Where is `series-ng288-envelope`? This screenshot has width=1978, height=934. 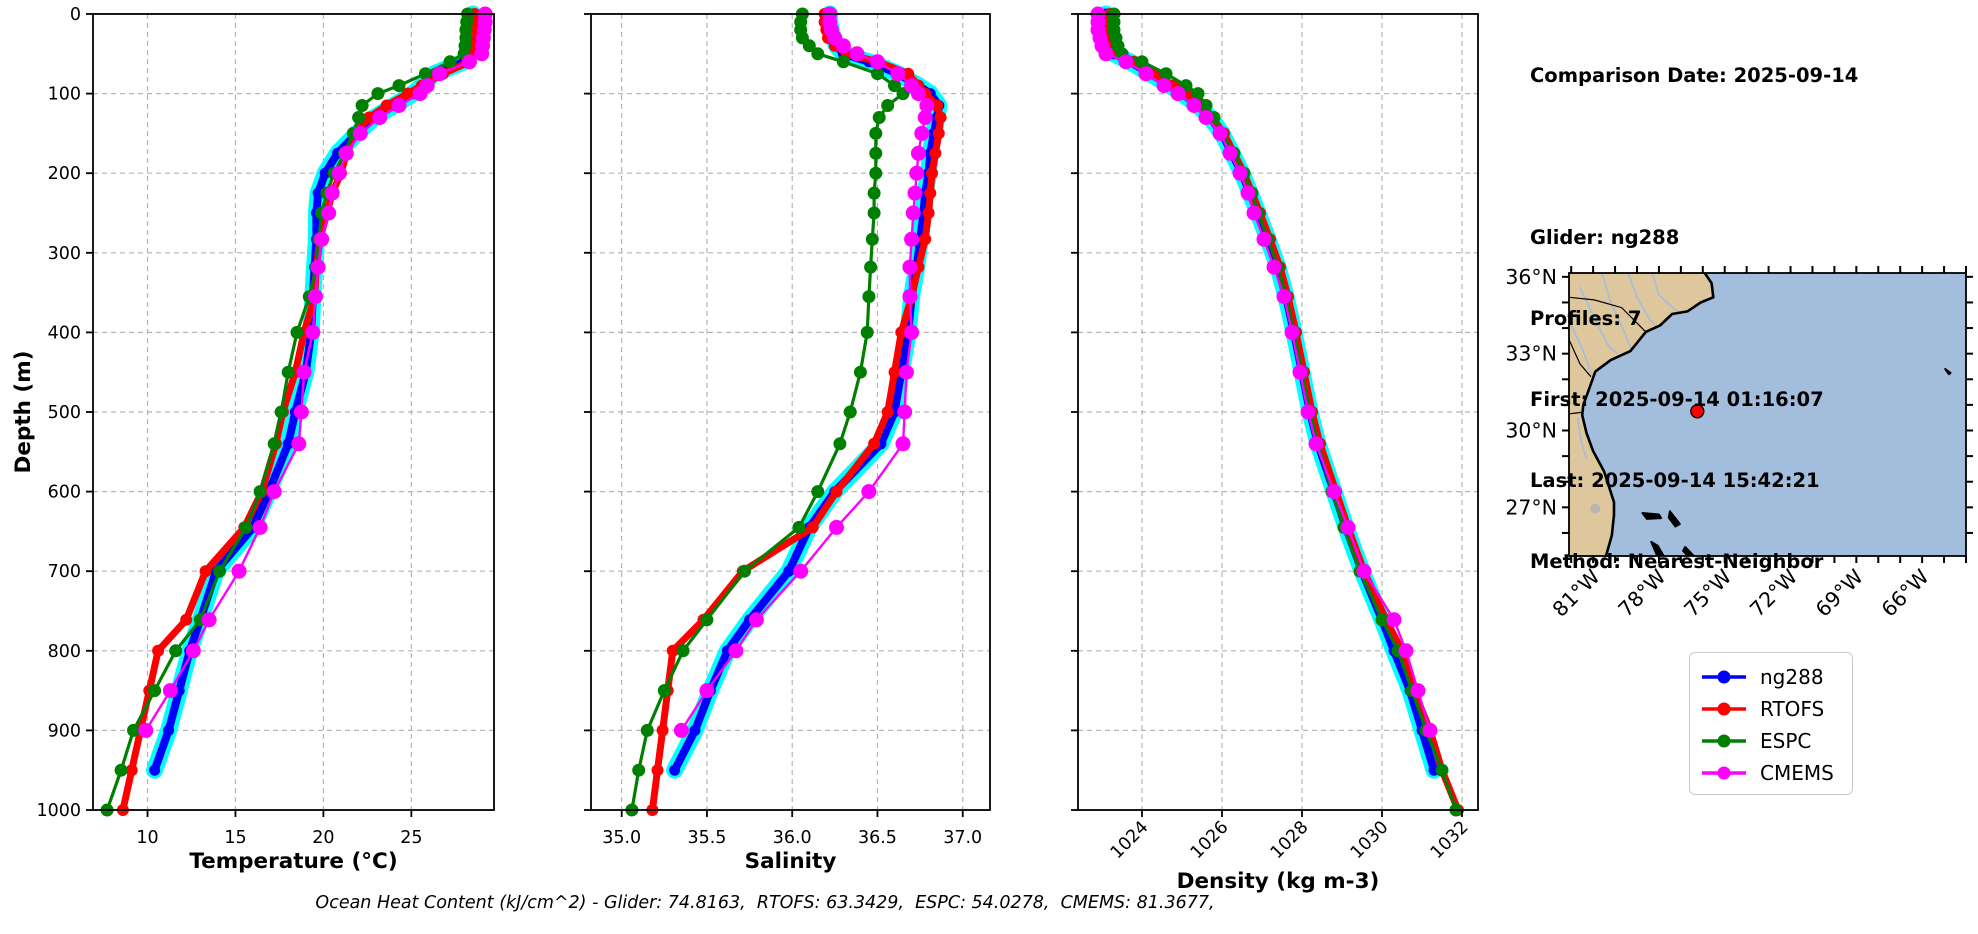 series-ng288-envelope is located at coordinates (1270, 392).